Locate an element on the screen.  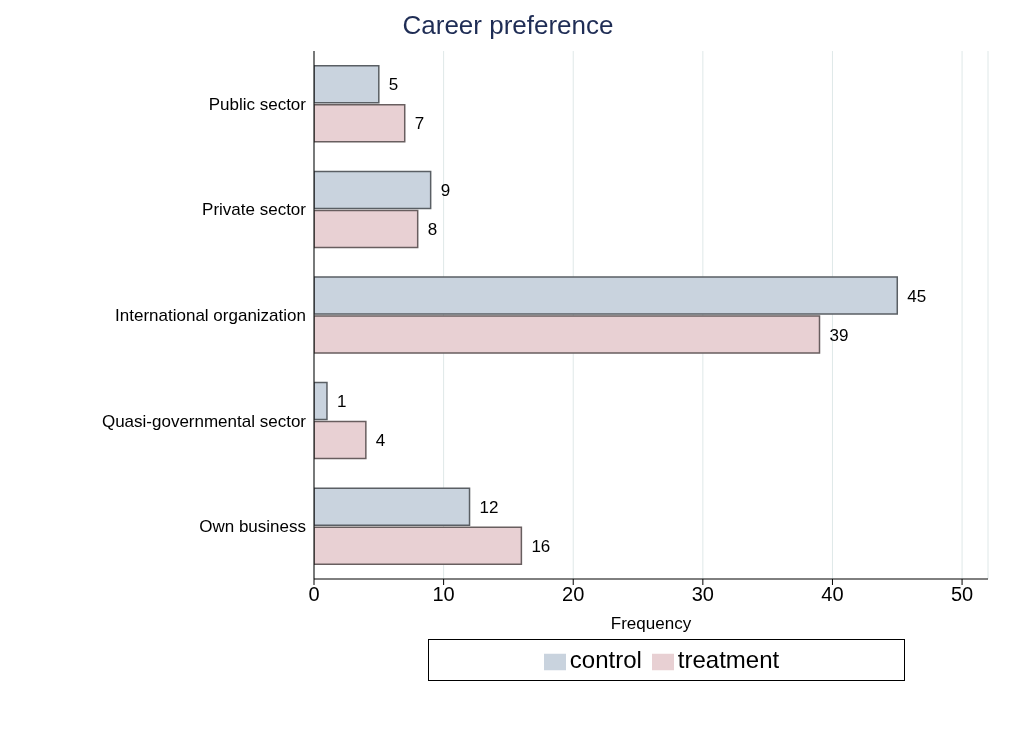
x-tick-label: 40 is located at coordinates (832, 594).